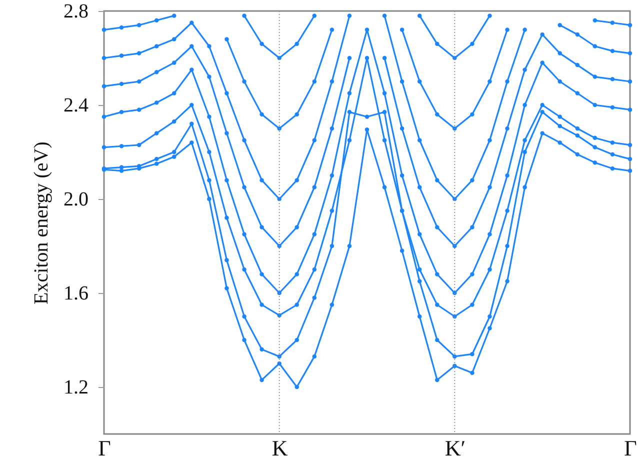 This screenshot has height=466, width=638. I want to click on y-tick-label: 2.8, so click(76, 11).